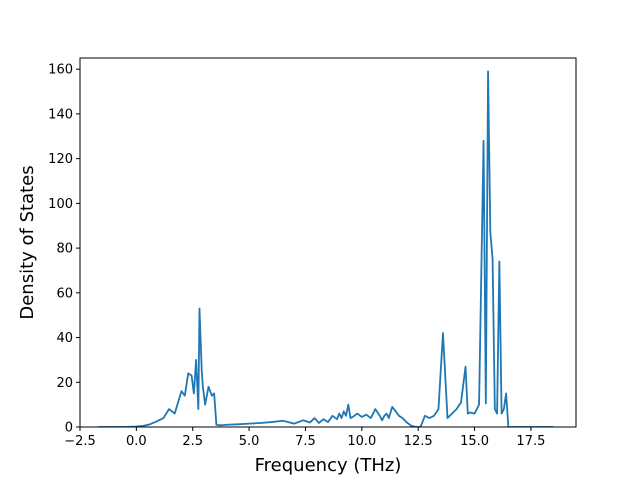 Image resolution: width=640 pixels, height=480 pixels. Describe the element at coordinates (530, 441) in the screenshot. I see `x-tick-label: 17.5` at that location.